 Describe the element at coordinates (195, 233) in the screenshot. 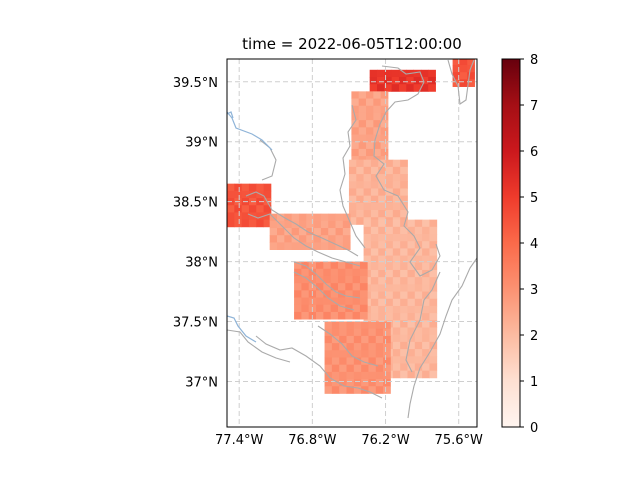

I see `latitude-axis: 39.5°N 39°N 38.5°N 38°N 37.5°N 37°N` at that location.